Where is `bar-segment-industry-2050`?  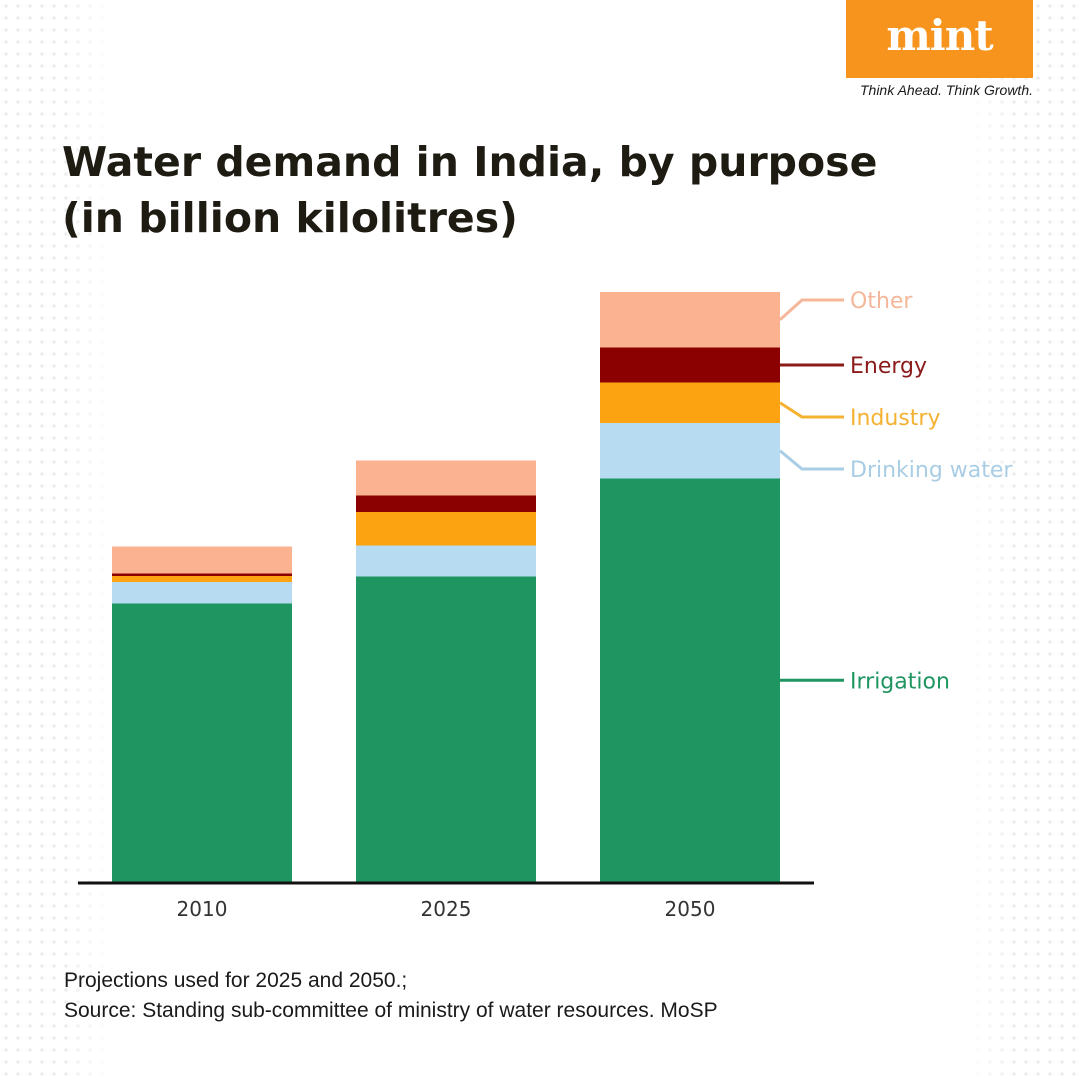 bar-segment-industry-2050 is located at coordinates (690, 402).